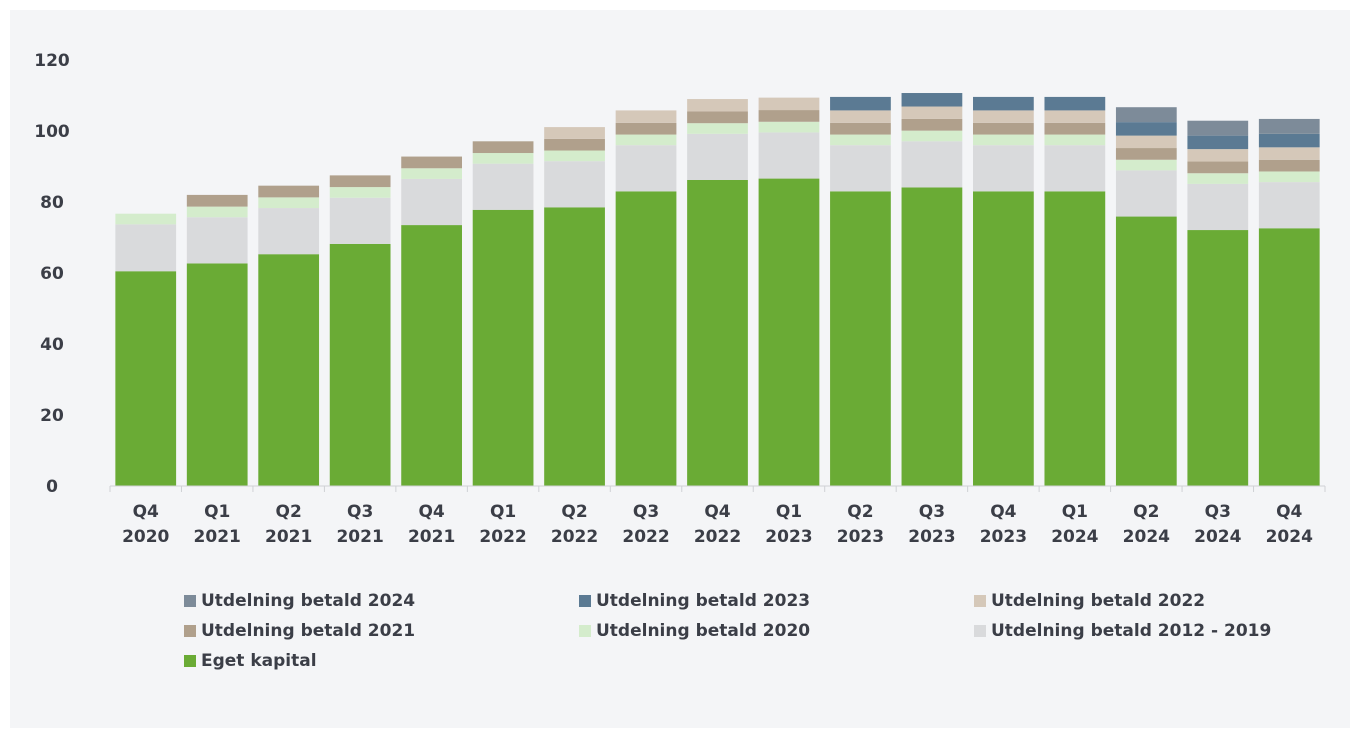  What do you see at coordinates (1217, 524) in the screenshot?
I see `x-tick-label: Q3 2024` at bounding box center [1217, 524].